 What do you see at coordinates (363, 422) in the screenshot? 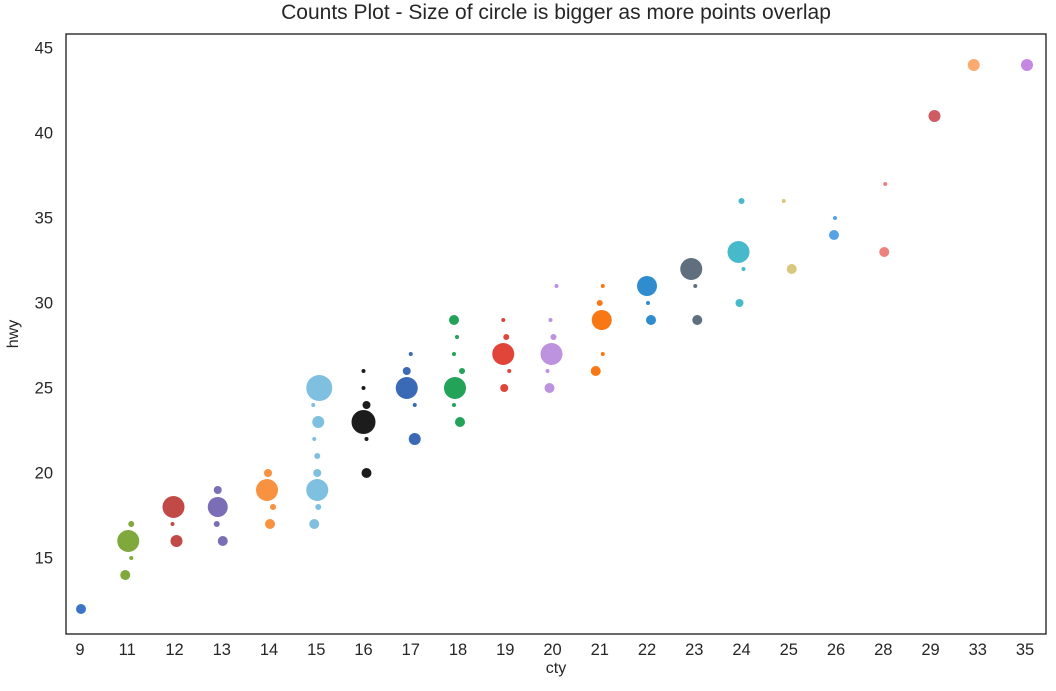
I see `data-point-cty16-hwy23` at bounding box center [363, 422].